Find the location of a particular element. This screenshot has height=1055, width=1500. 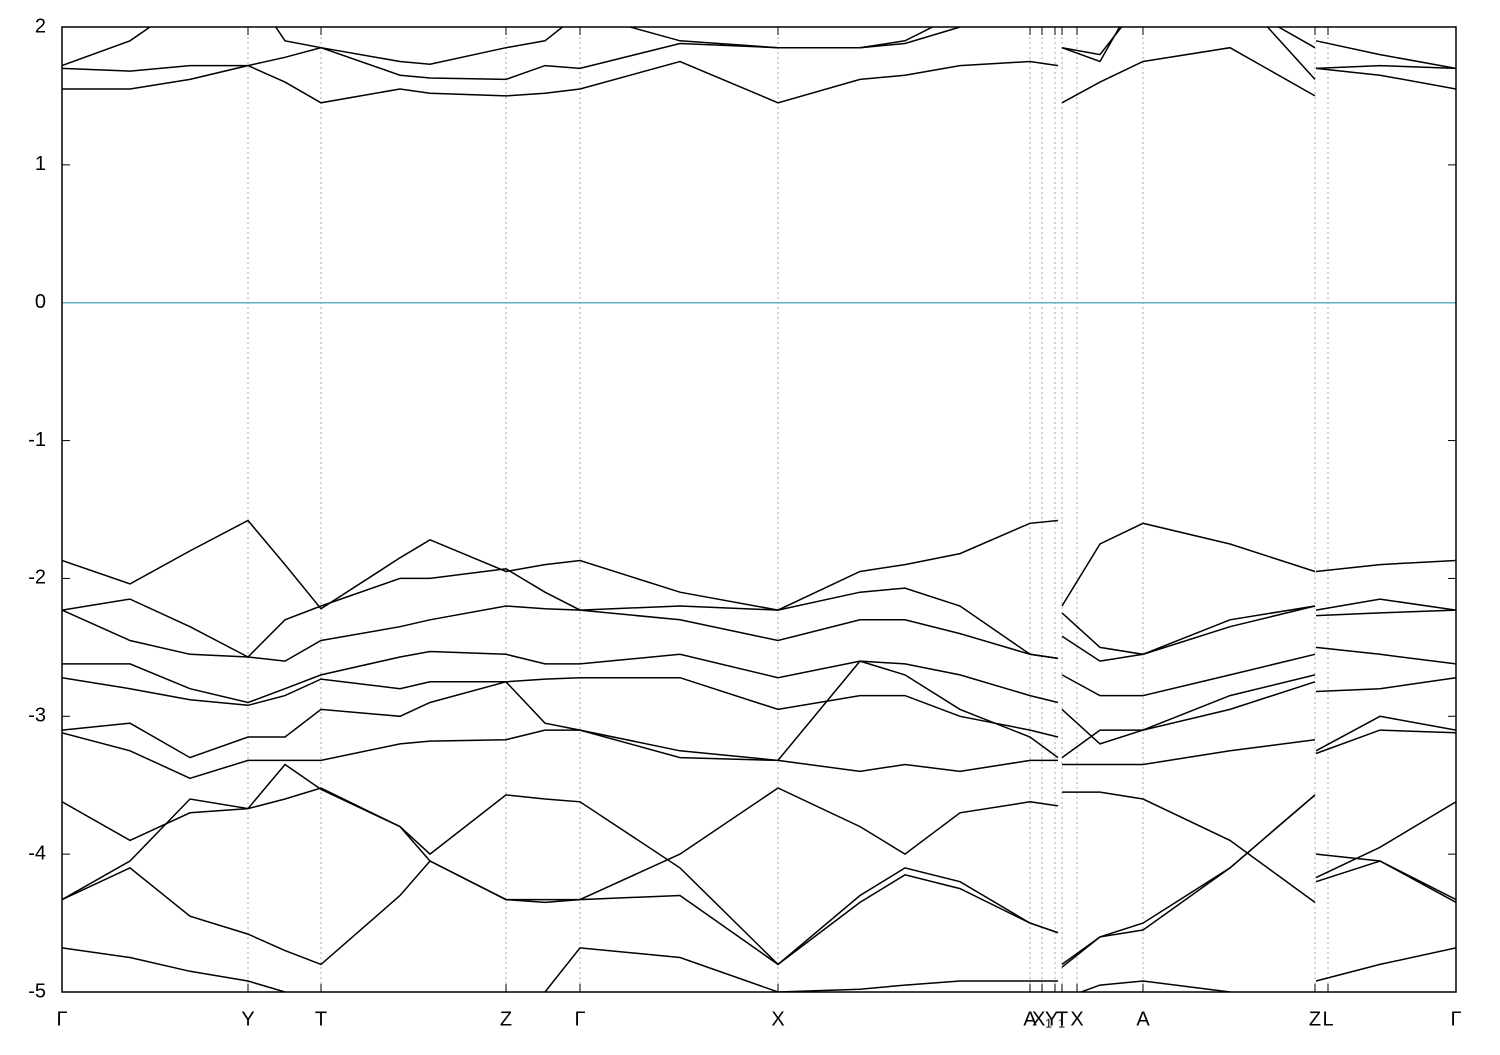

x-tick-label: Y₁ is located at coordinates (1055, 1019).